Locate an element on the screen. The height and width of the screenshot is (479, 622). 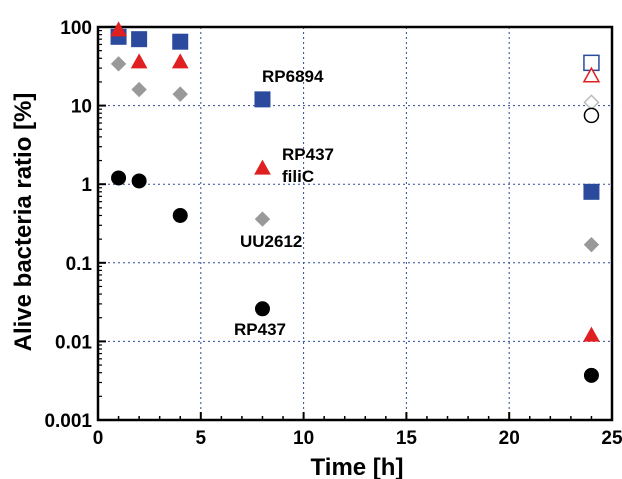
y-tick-label: 0.01 is located at coordinates (73, 342).